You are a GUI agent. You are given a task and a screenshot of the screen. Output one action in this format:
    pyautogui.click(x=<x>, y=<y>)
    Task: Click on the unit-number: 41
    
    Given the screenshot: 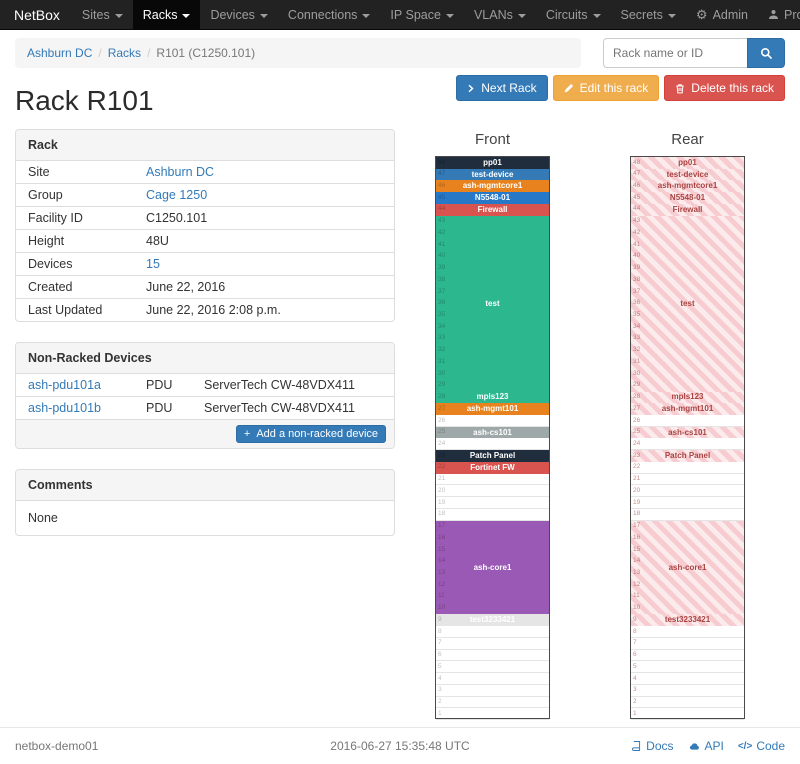 What is the action you would take?
    pyautogui.click(x=442, y=244)
    